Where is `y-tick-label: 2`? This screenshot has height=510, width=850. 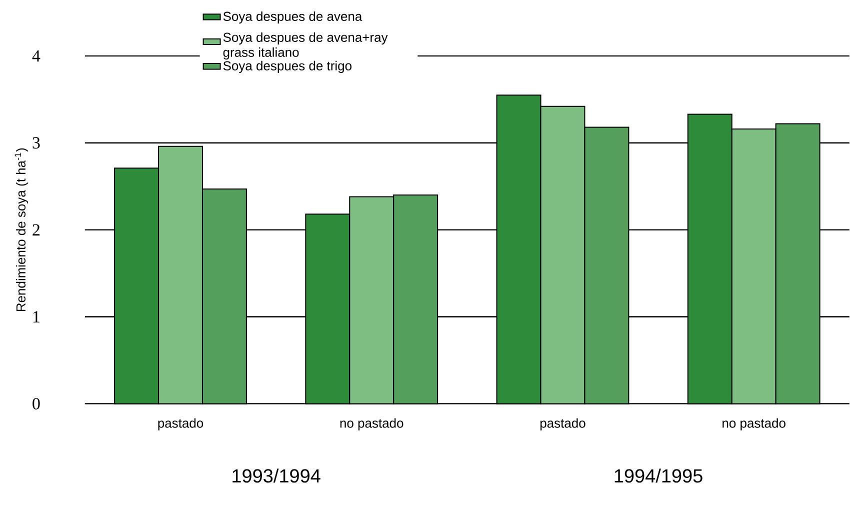 y-tick-label: 2 is located at coordinates (36, 230).